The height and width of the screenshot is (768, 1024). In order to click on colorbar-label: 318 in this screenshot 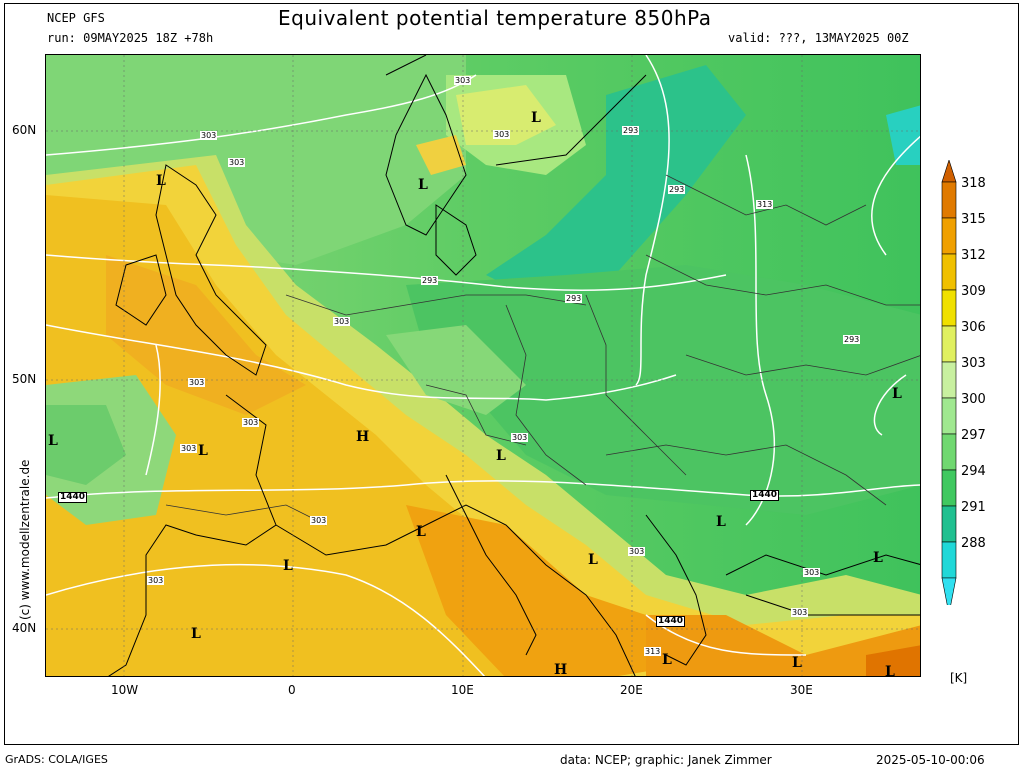, I will do `click(973, 183)`.